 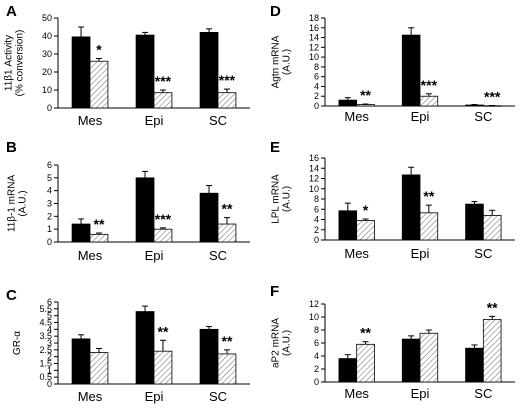 I want to click on y-axis-label: GR-α, so click(x=17, y=343).